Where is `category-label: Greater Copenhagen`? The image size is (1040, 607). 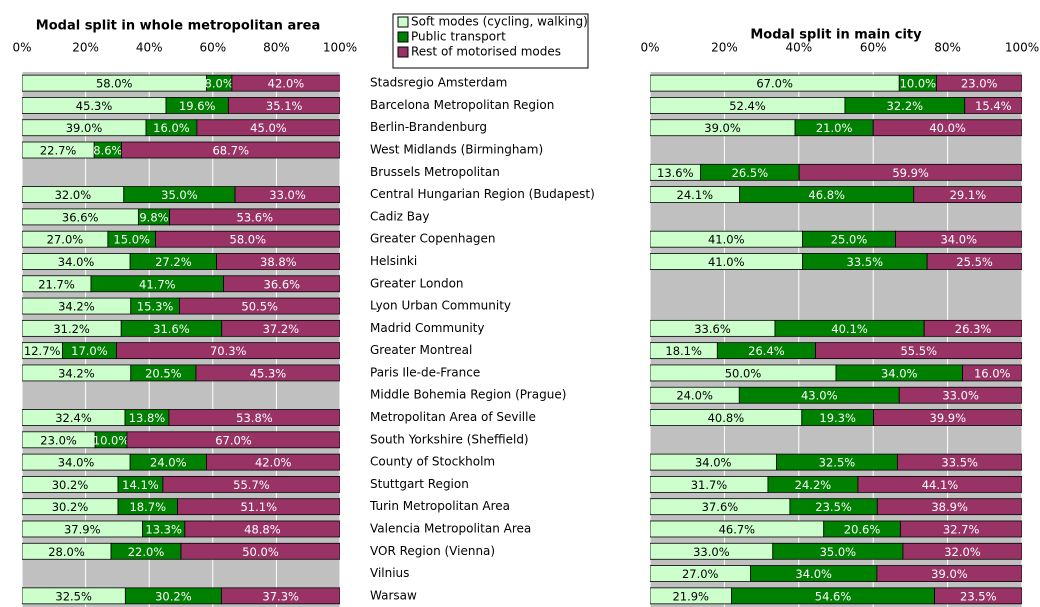 category-label: Greater Copenhagen is located at coordinates (432, 239).